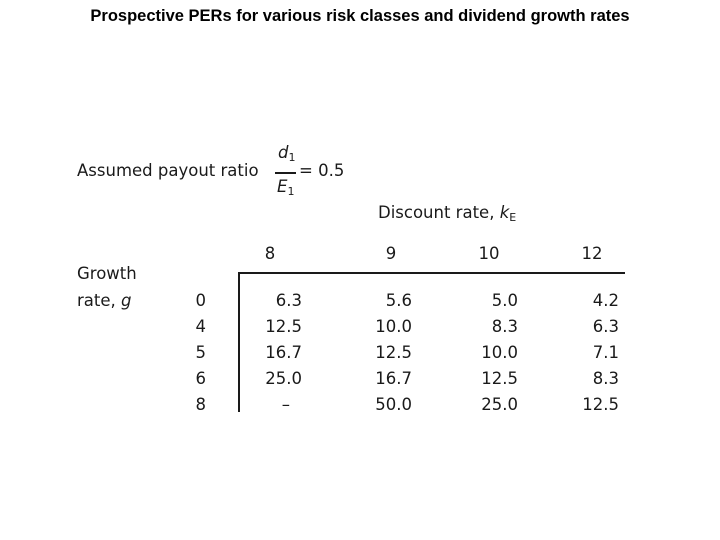  Describe the element at coordinates (504, 212) in the screenshot. I see `discount-rate-symbol: k` at that location.